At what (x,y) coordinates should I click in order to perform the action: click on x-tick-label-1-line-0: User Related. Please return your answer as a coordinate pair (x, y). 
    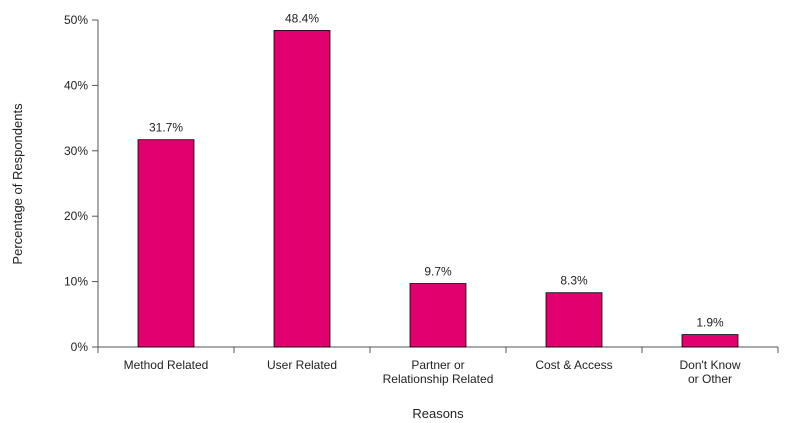
    Looking at the image, I should click on (302, 365).